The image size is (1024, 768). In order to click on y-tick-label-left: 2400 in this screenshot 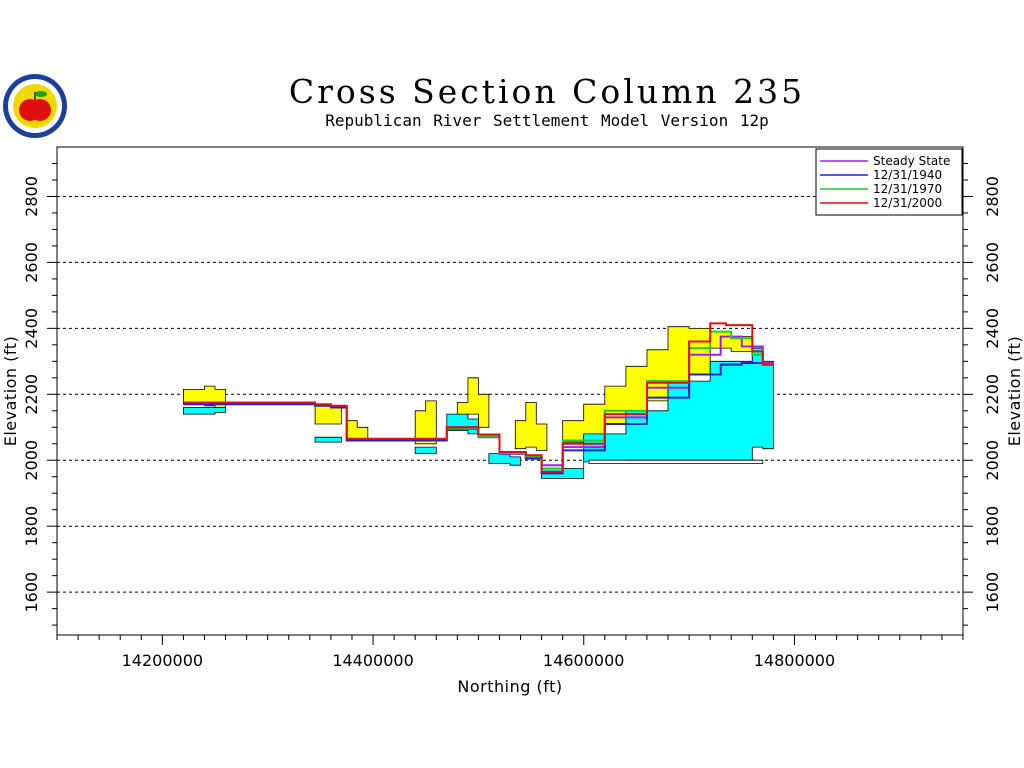, I will do `click(31, 328)`.